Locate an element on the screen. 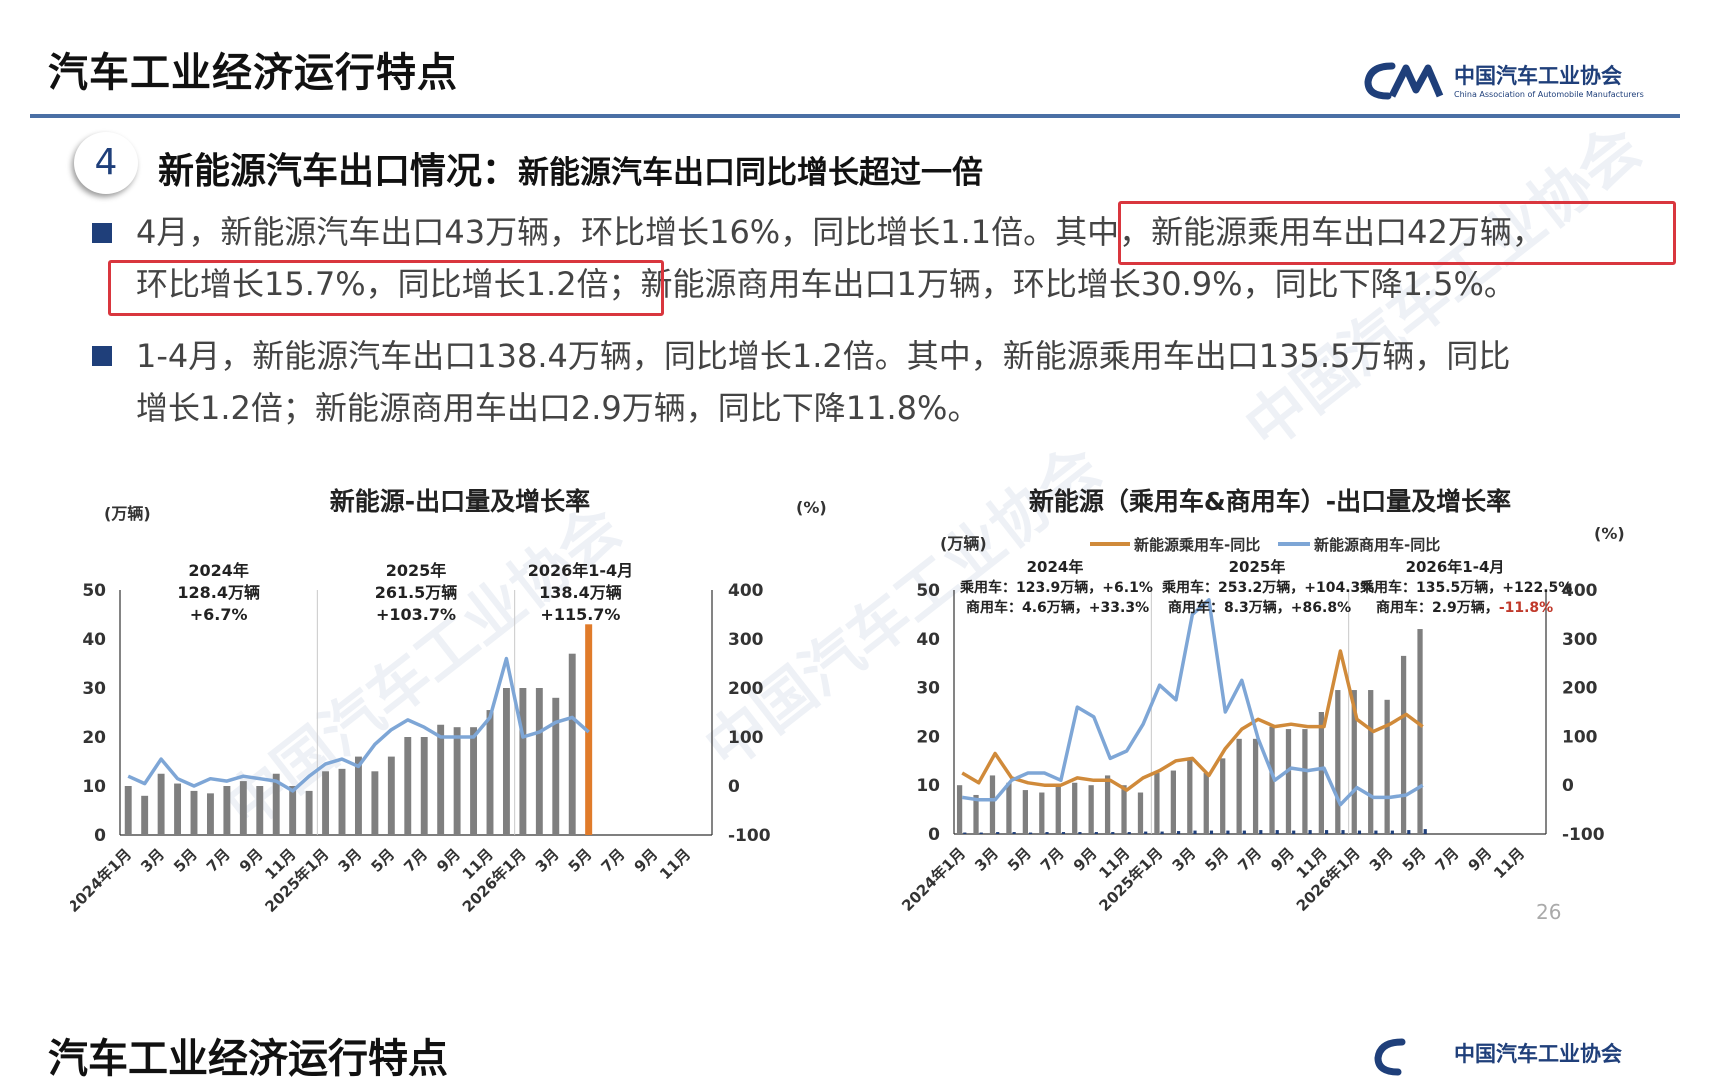 The height and width of the screenshot is (1084, 1728). y-tick-label: 30 is located at coordinates (94, 689).